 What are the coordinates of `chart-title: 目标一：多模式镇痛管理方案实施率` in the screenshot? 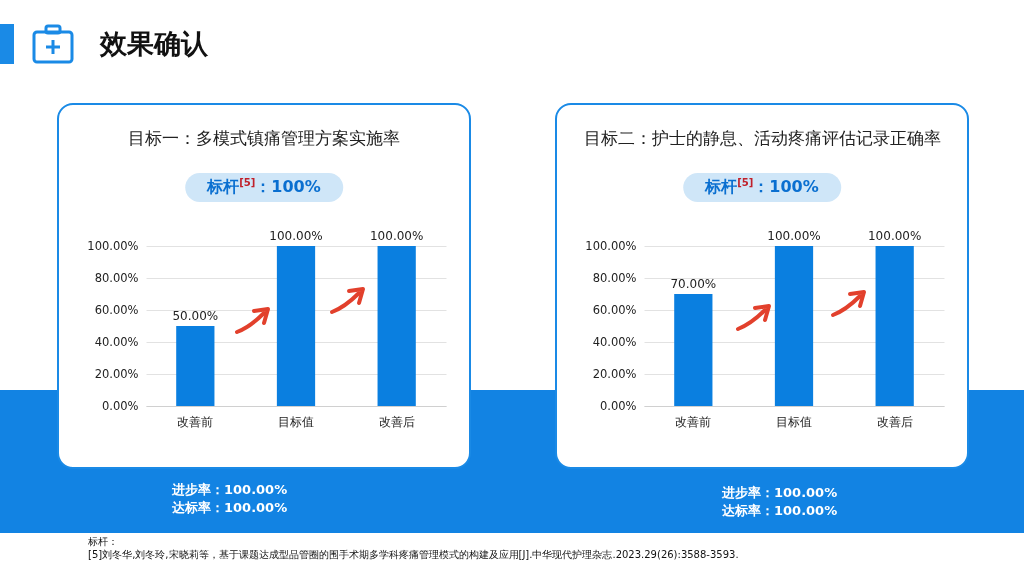 It's located at (264, 138).